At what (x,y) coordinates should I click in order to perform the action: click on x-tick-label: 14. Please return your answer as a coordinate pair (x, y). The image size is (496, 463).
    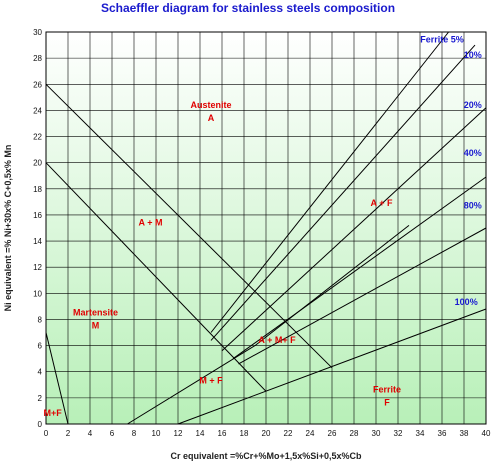
    Looking at the image, I should click on (200, 433).